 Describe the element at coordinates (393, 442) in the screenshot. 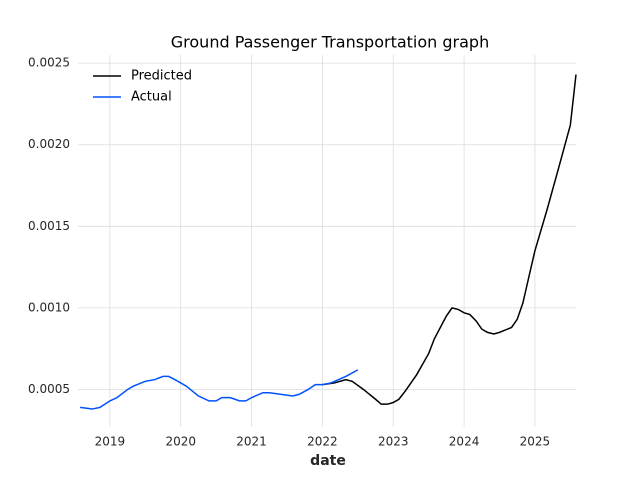

I see `x-tick-label: 2023` at that location.